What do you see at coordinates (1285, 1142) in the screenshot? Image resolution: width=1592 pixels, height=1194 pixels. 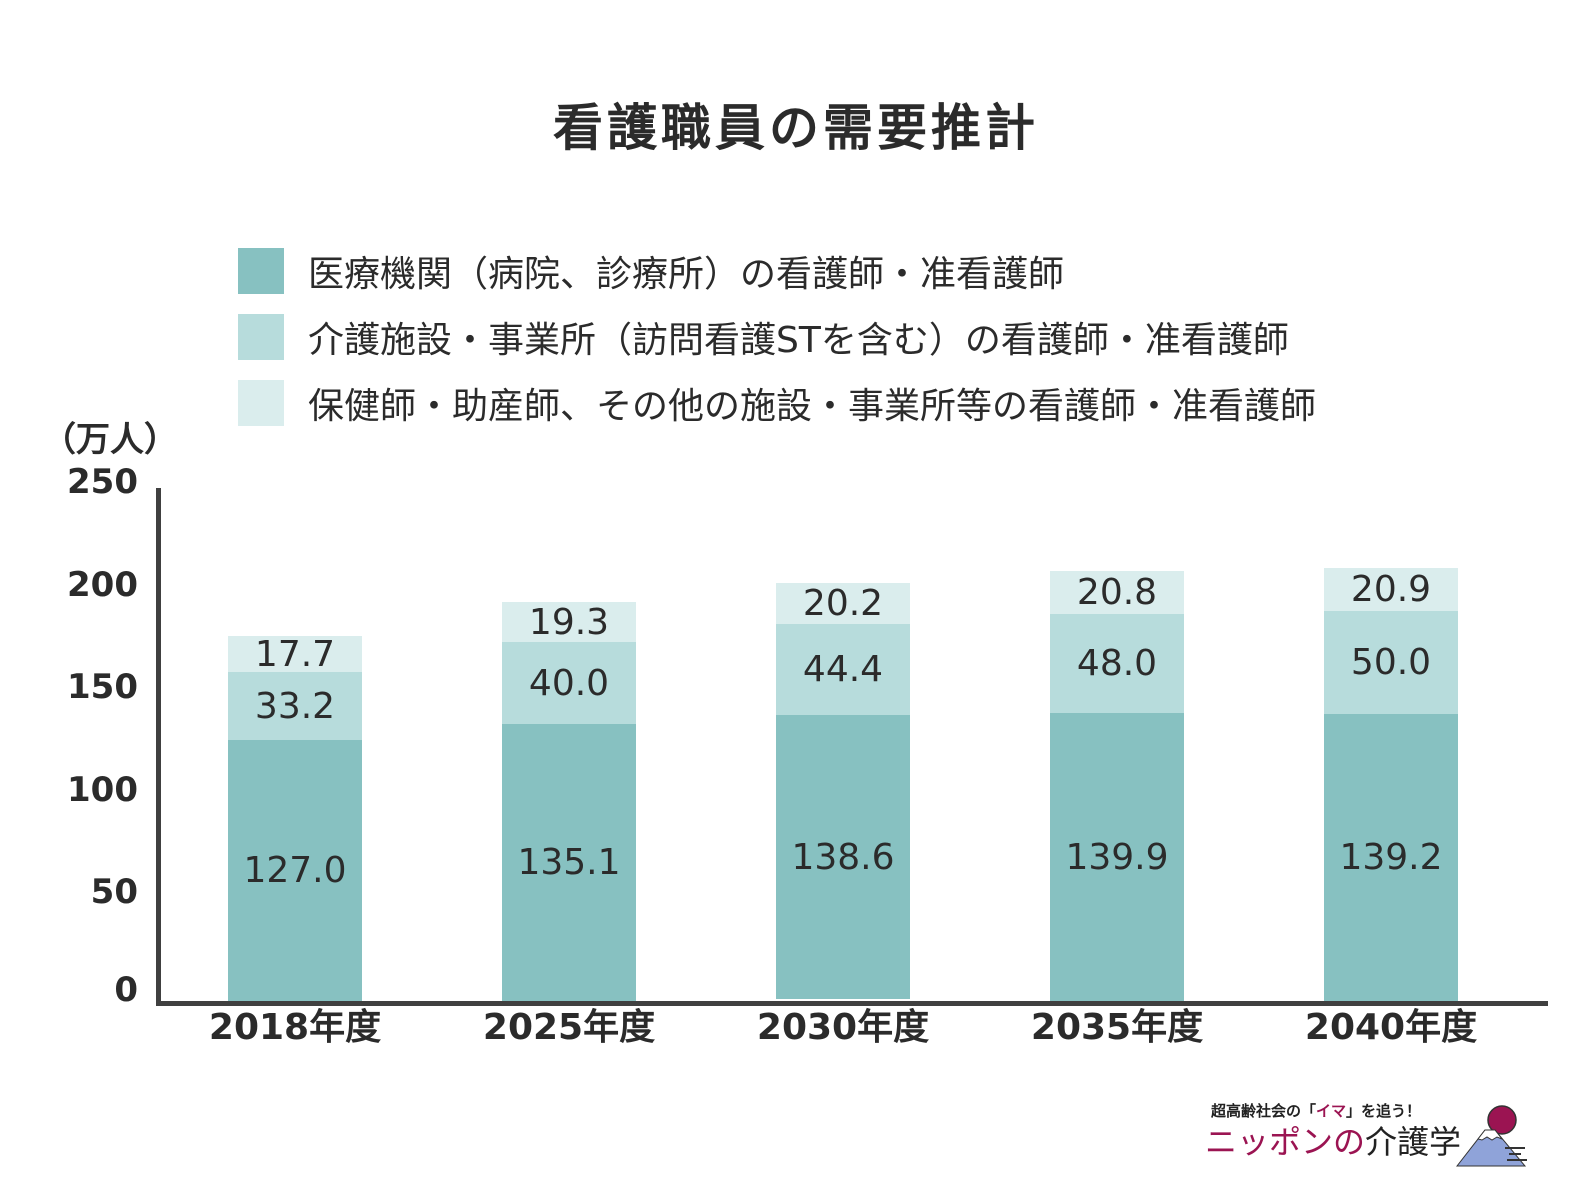 I see `logo-name-pink: ニッポンの` at bounding box center [1285, 1142].